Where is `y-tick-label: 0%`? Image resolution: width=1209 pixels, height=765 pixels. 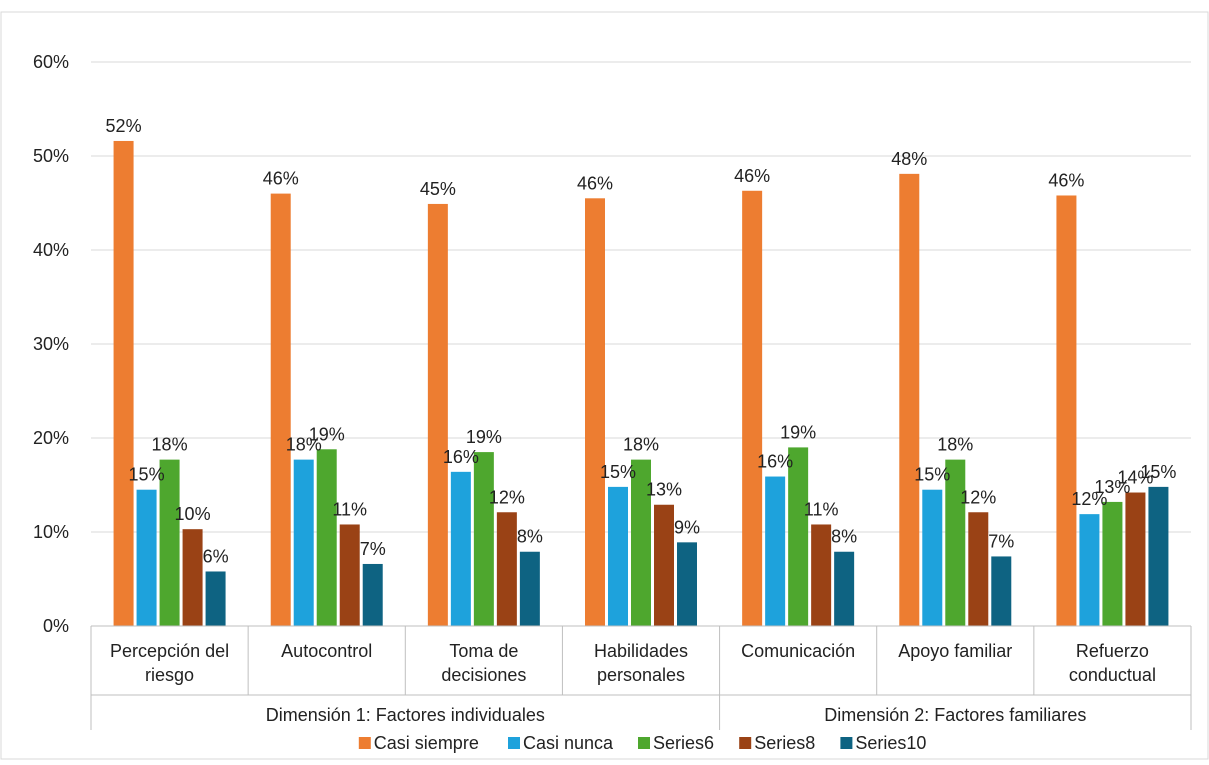
y-tick-label: 0% is located at coordinates (56, 626).